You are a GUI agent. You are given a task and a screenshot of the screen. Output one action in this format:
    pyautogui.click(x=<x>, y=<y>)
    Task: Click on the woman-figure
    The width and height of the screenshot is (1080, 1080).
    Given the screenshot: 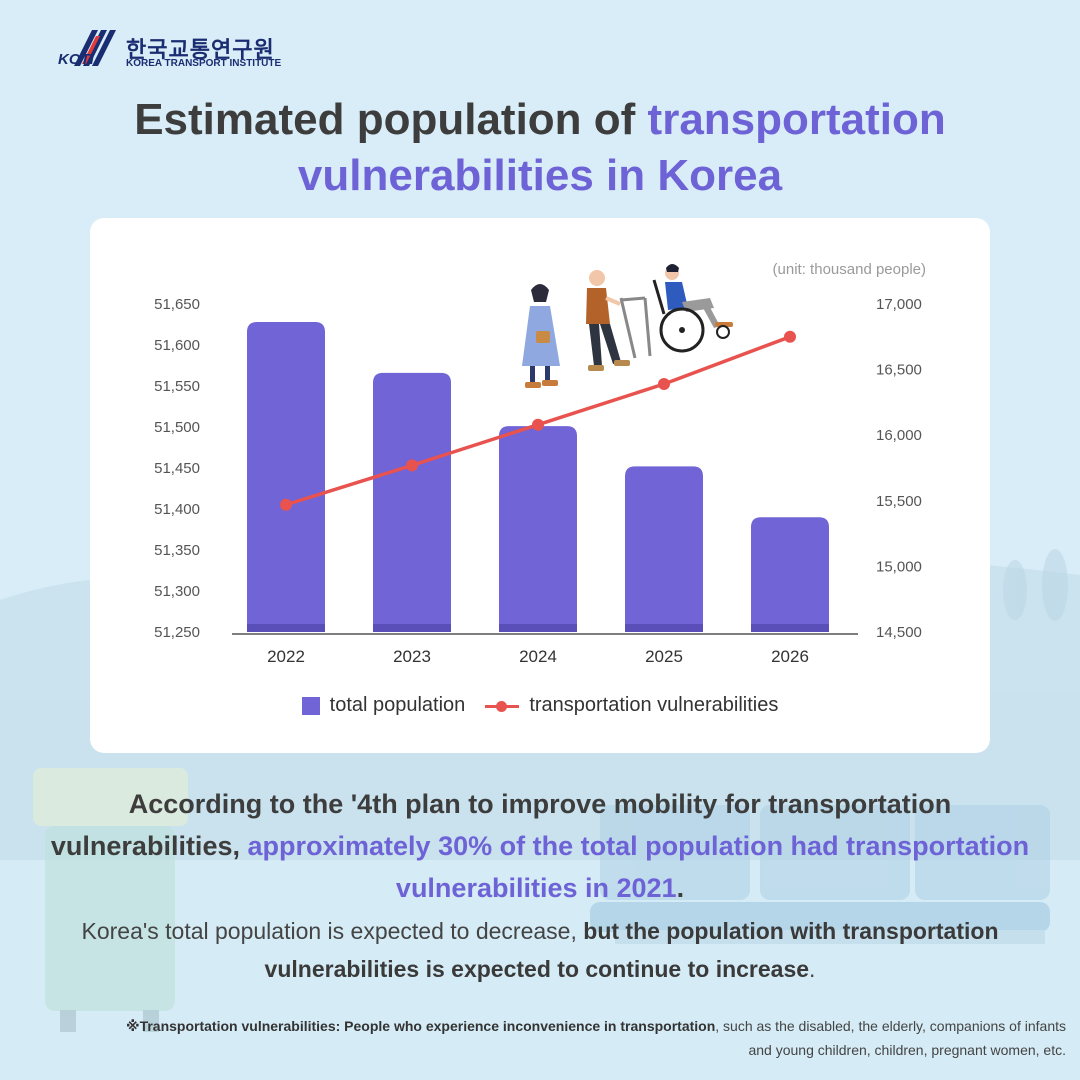 What is the action you would take?
    pyautogui.click(x=541, y=336)
    